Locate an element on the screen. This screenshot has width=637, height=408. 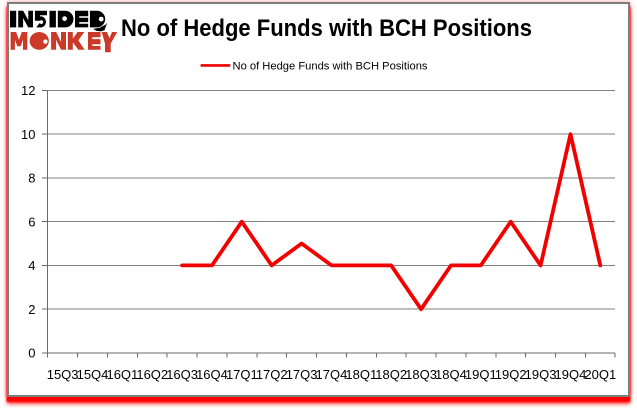
svg-text: 2 is located at coordinates (31, 309).